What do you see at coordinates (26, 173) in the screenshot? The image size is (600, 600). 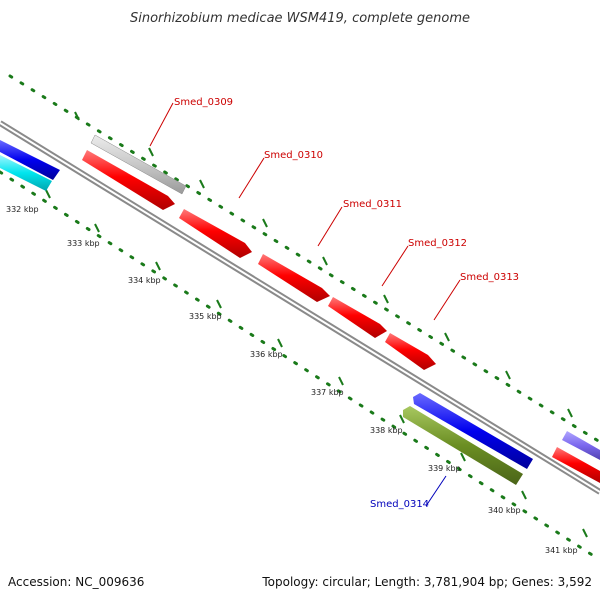 I see `gene-cyan-left` at bounding box center [26, 173].